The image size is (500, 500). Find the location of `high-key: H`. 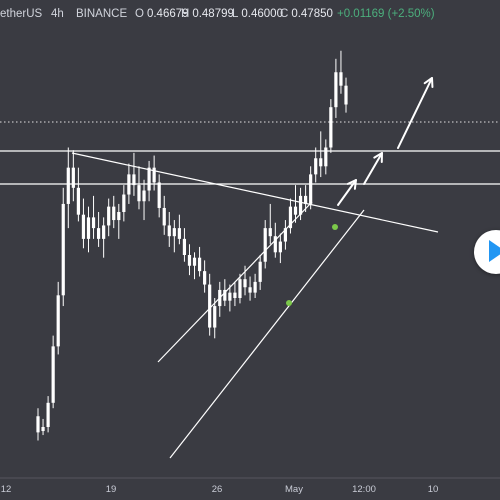

high-key: H is located at coordinates (185, 14).